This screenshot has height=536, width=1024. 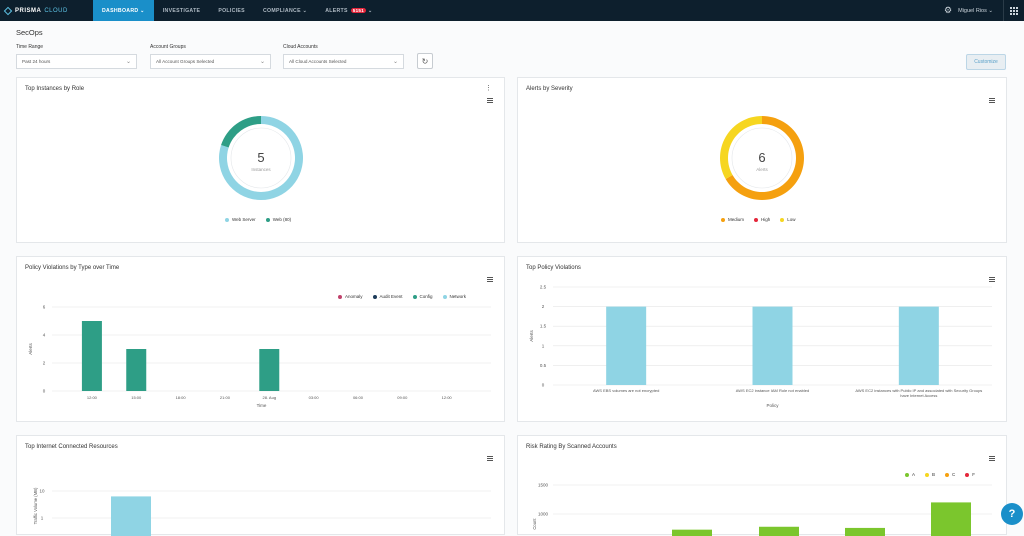 What do you see at coordinates (422, 296) in the screenshot?
I see `legend-item: Config` at bounding box center [422, 296].